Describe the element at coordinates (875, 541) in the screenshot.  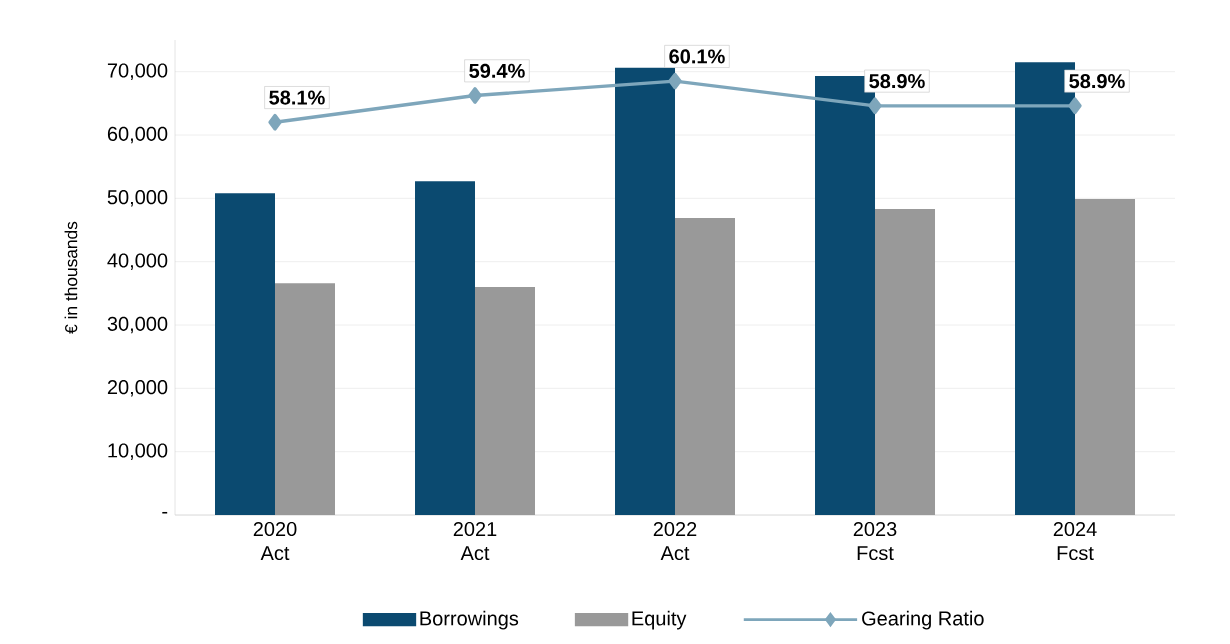
I see `x-tick-label: 2023 Fcst` at that location.